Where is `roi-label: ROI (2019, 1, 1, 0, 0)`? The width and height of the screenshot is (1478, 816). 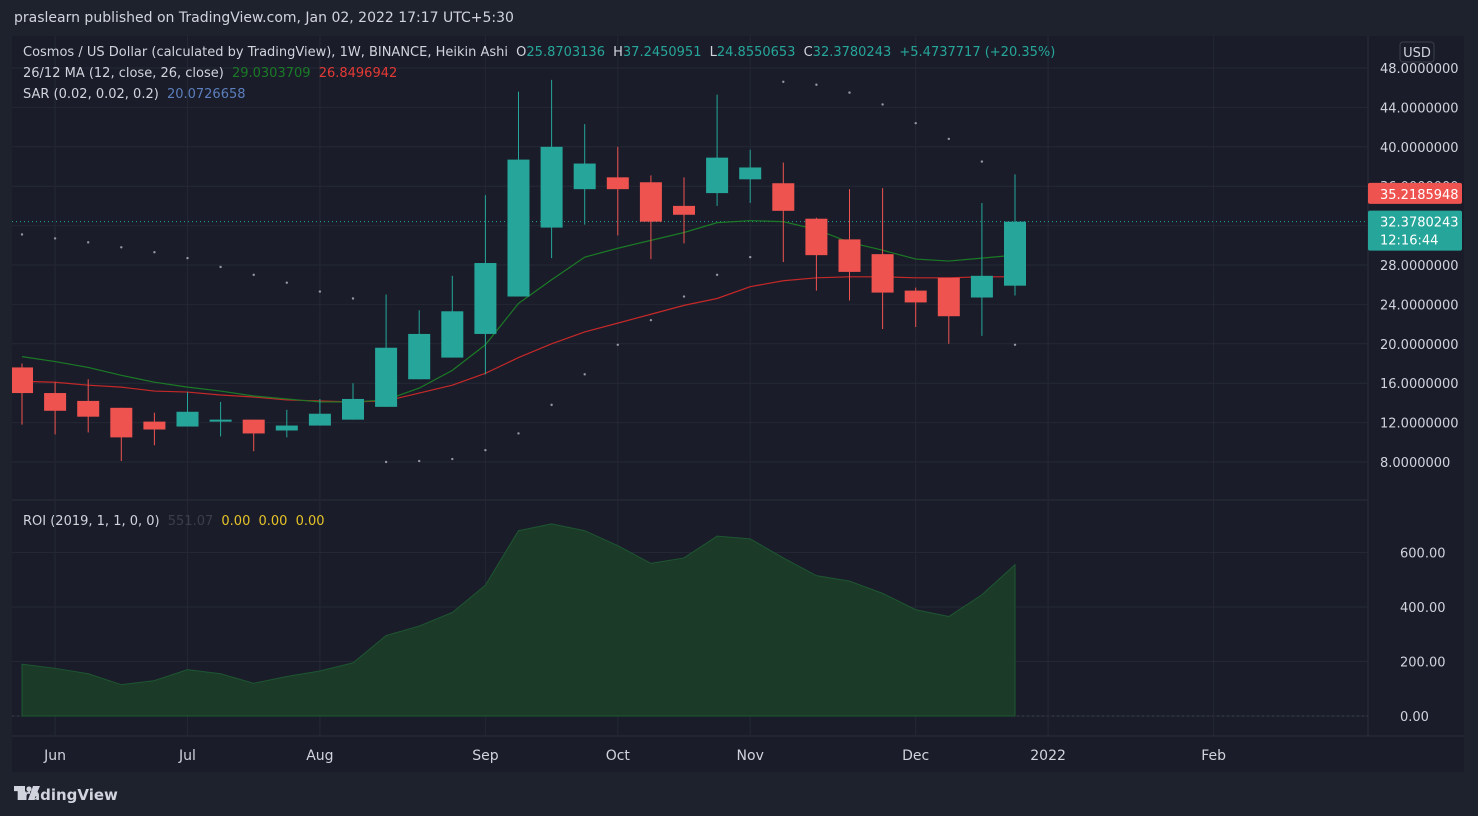 roi-label: ROI (2019, 1, 1, 0, 0) is located at coordinates (91, 521).